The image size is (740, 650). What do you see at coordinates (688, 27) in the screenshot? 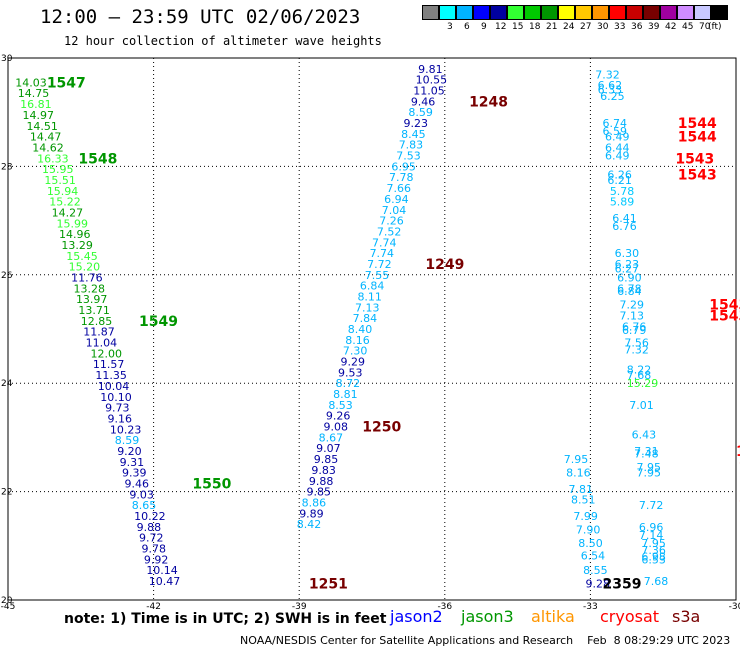
I see `legend-label: 45` at bounding box center [688, 27].